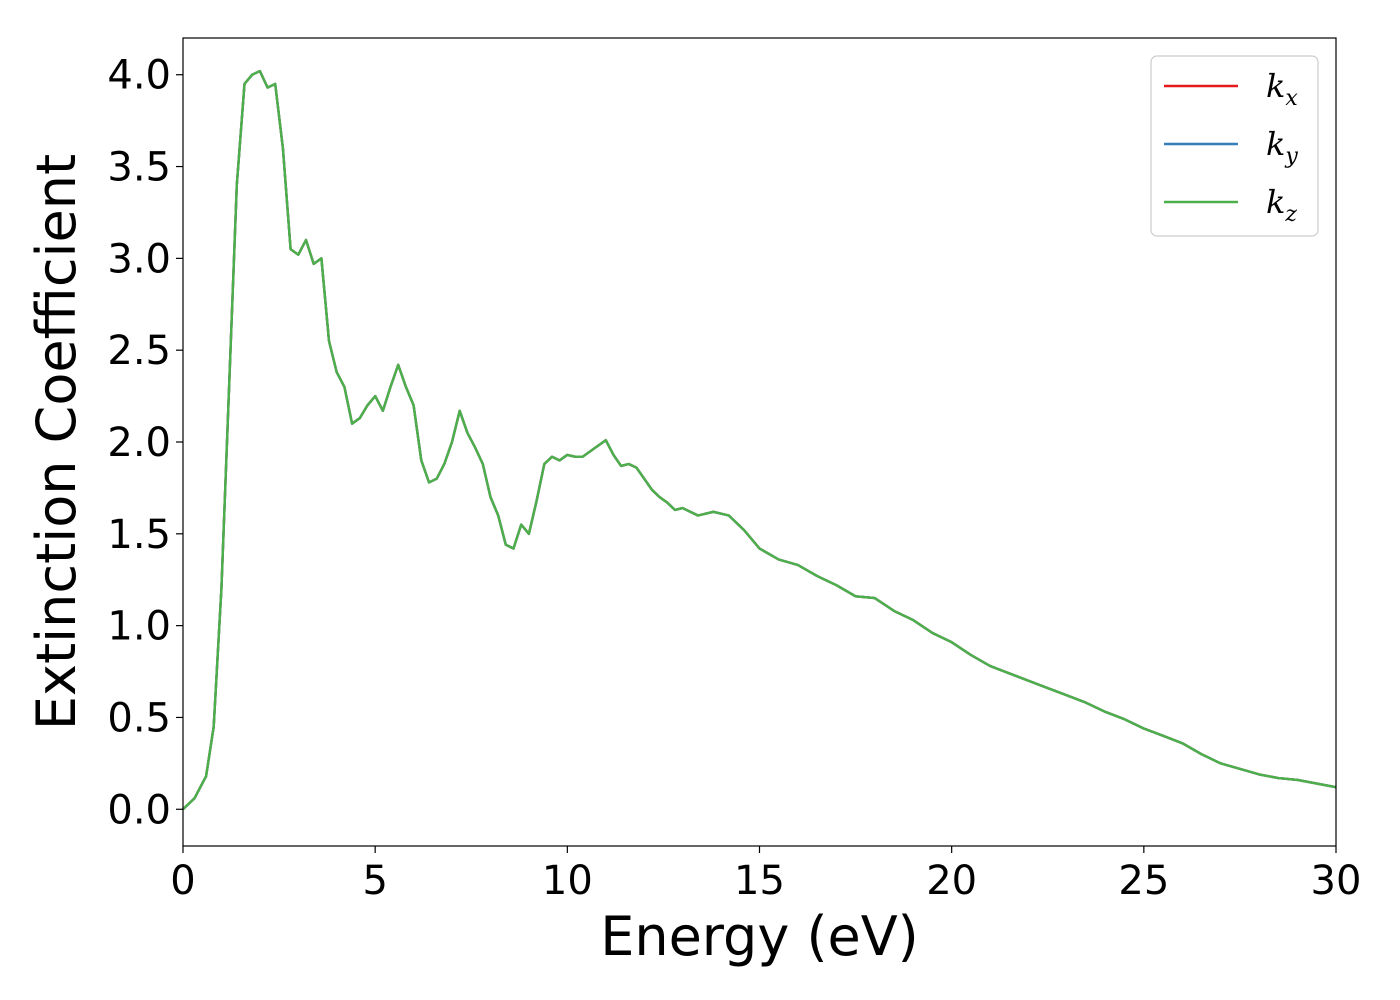  I want to click on y-tick-label: 2.5, so click(139, 351).